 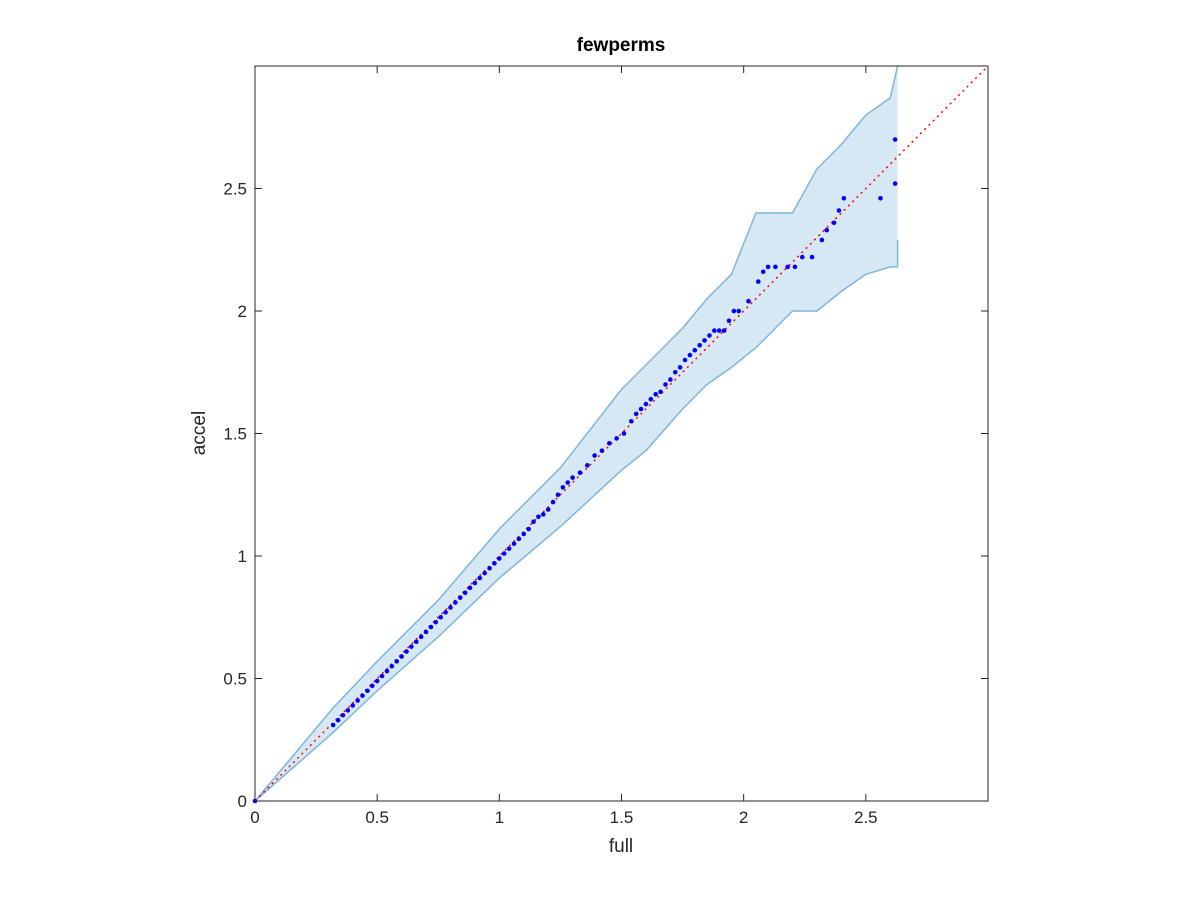 I want to click on y-tick-label: 1, so click(x=242, y=556).